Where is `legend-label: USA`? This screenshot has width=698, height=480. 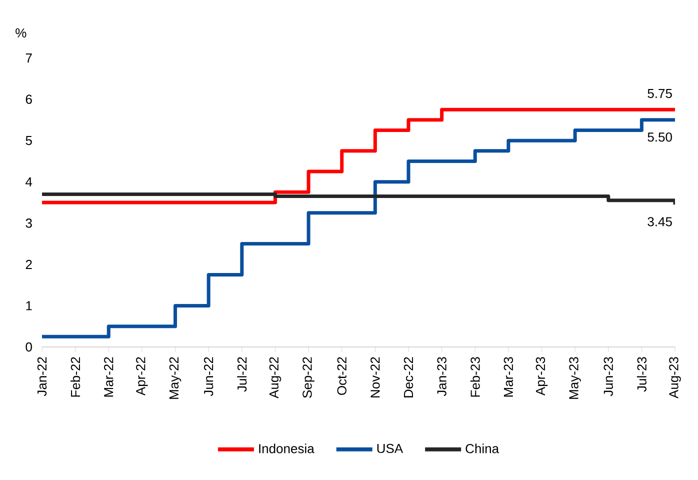
legend-label: USA is located at coordinates (390, 449).